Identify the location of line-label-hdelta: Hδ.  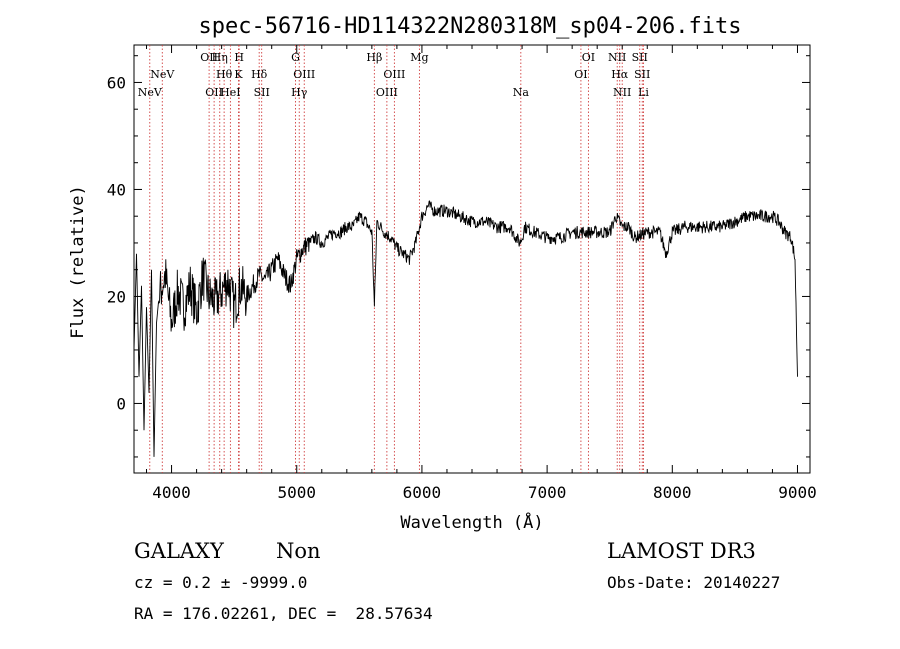
(259, 74).